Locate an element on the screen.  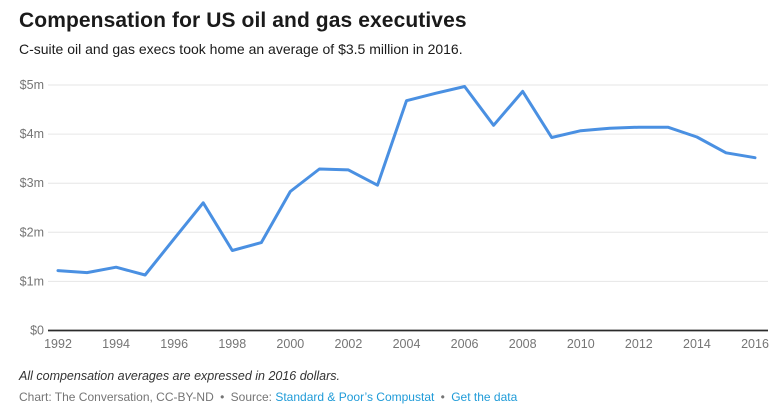
x-tick-label: 2000 is located at coordinates (290, 344).